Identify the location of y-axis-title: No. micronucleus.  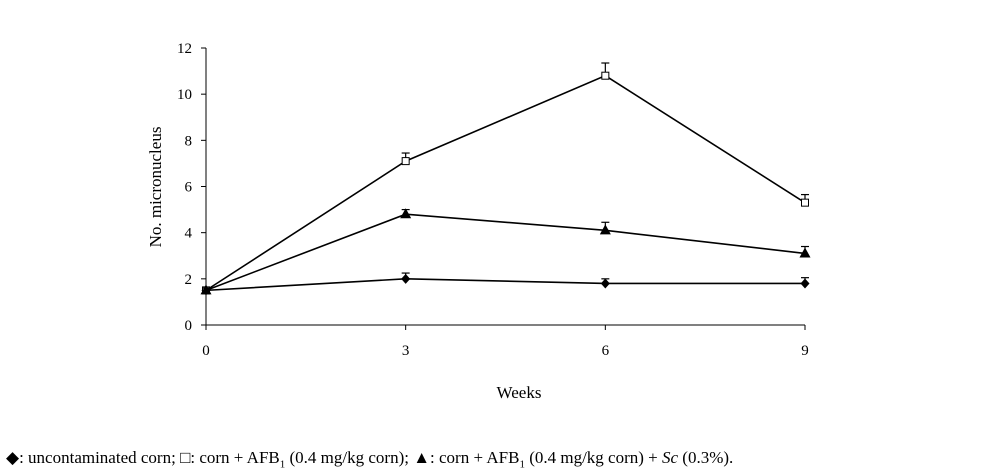
(155, 187).